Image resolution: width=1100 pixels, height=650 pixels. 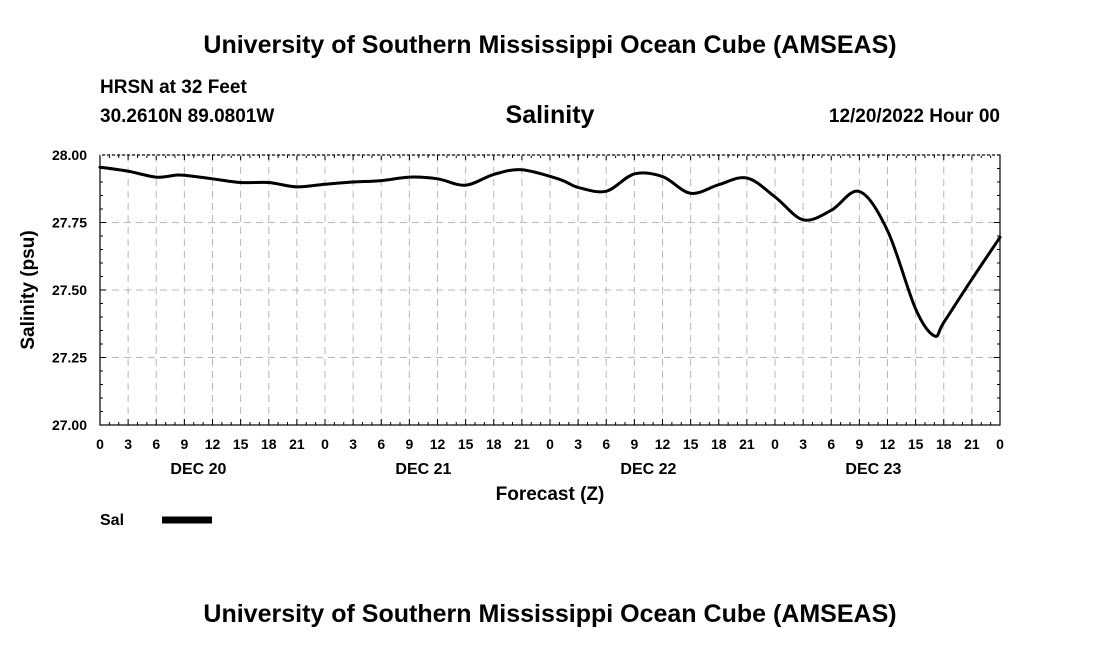 I want to click on coordinates-label: 30.2610N 89.0801W, so click(x=187, y=116).